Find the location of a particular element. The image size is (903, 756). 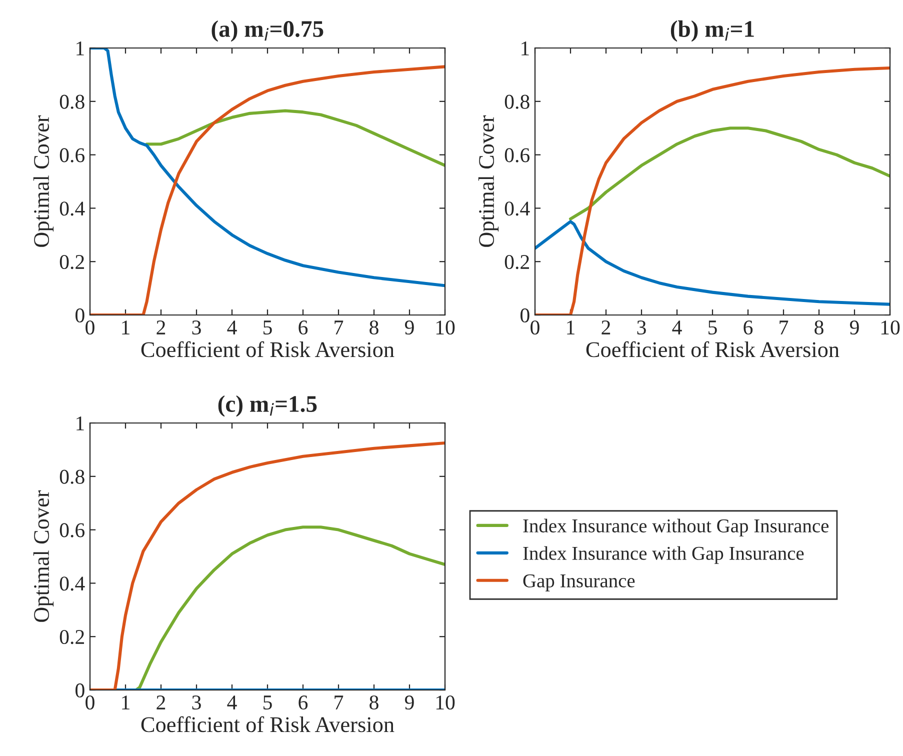

x-tick-label: 0 is located at coordinates (535, 327).